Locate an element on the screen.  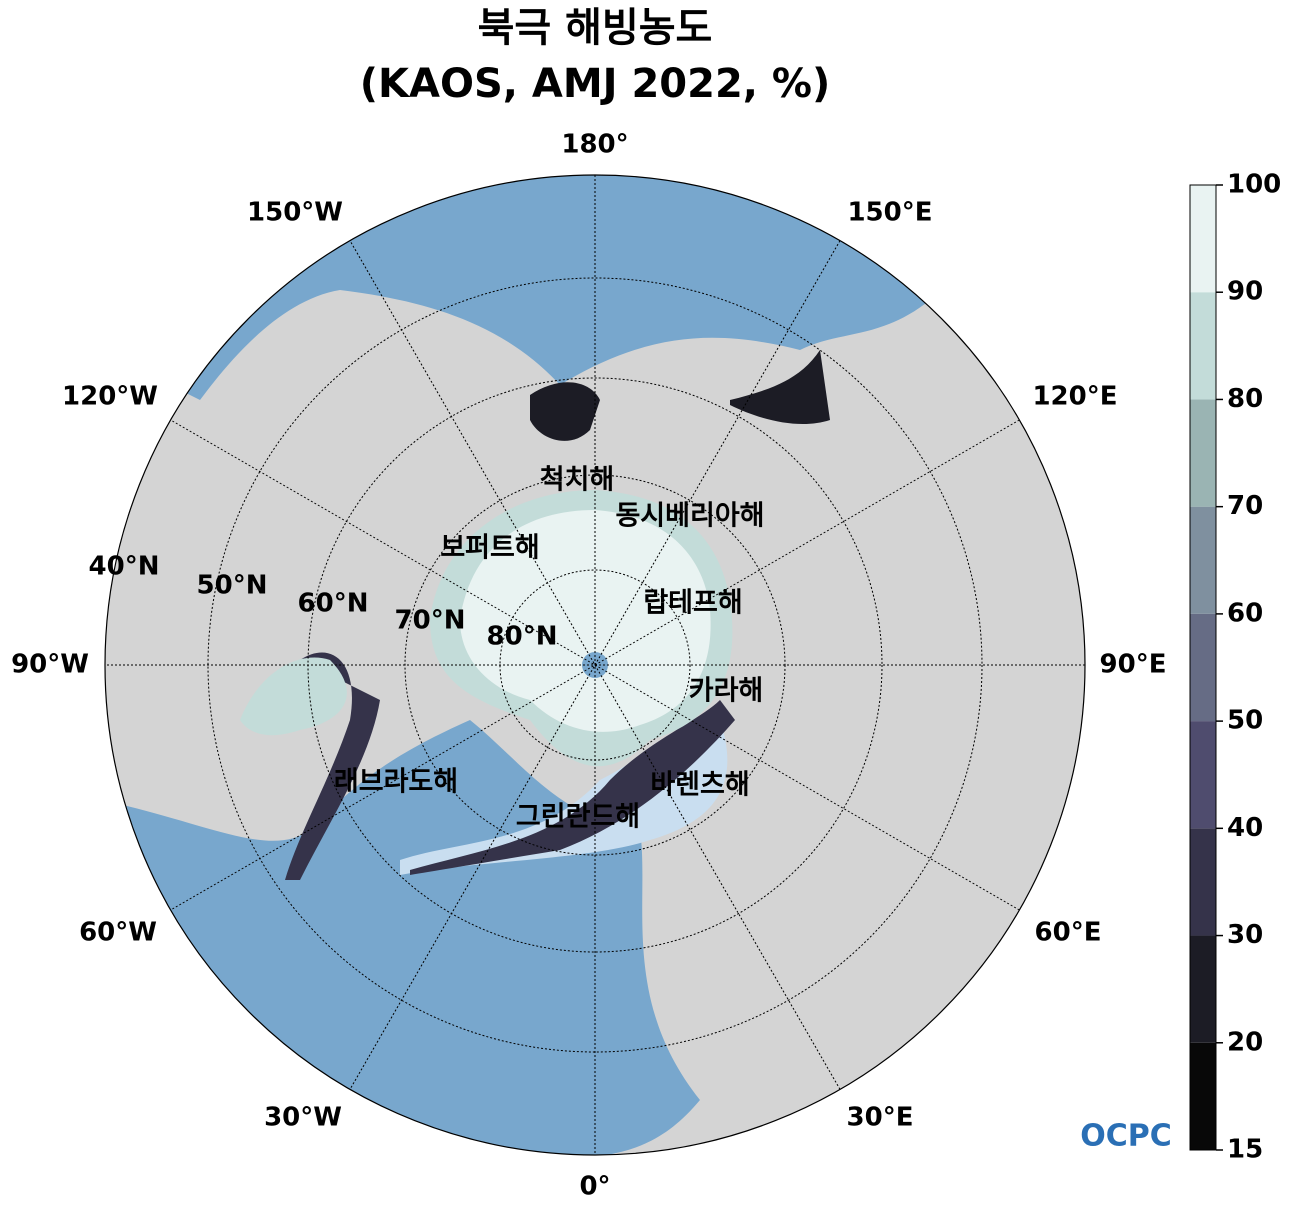
colorbar-frame is located at coordinates (1203, 667).